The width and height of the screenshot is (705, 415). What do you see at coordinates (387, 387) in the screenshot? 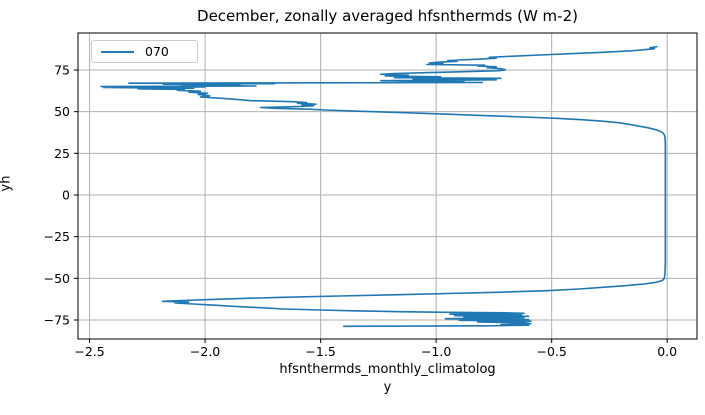
I see `x-axis-label-line2: y` at bounding box center [387, 387].